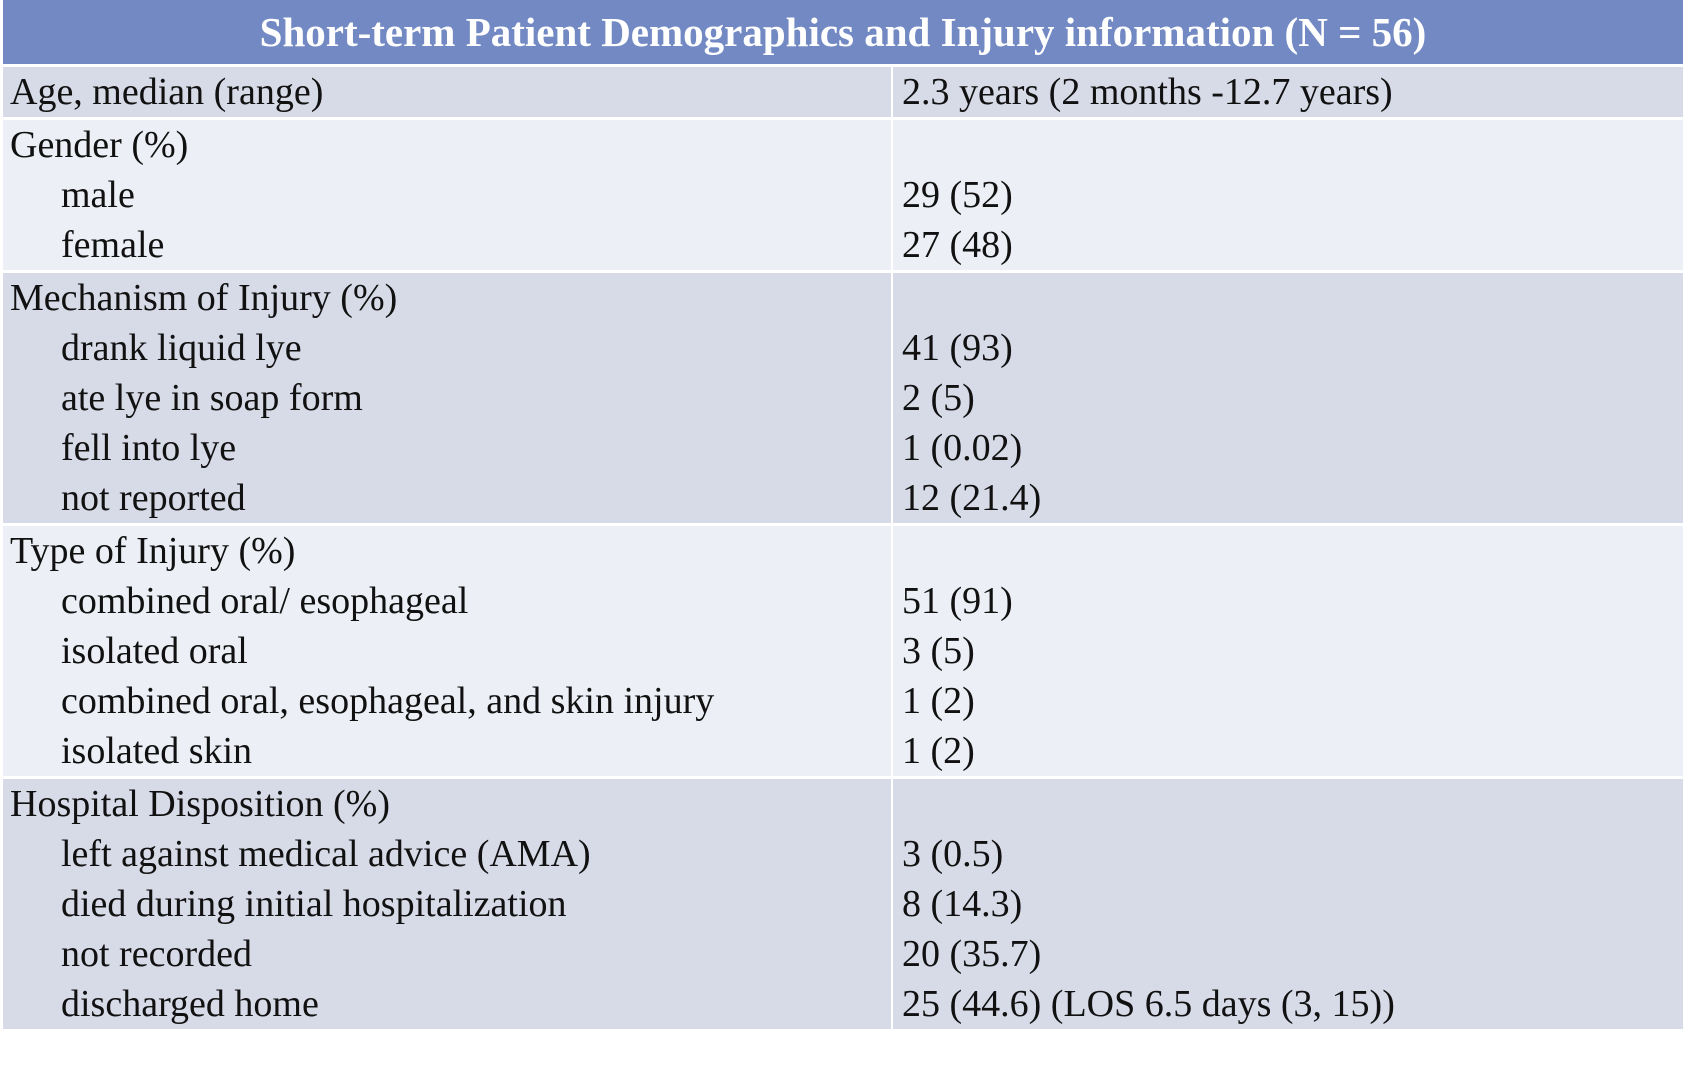 The width and height of the screenshot is (1686, 1080). I want to click on row-label: combined oral/ esophageal, so click(265, 601).